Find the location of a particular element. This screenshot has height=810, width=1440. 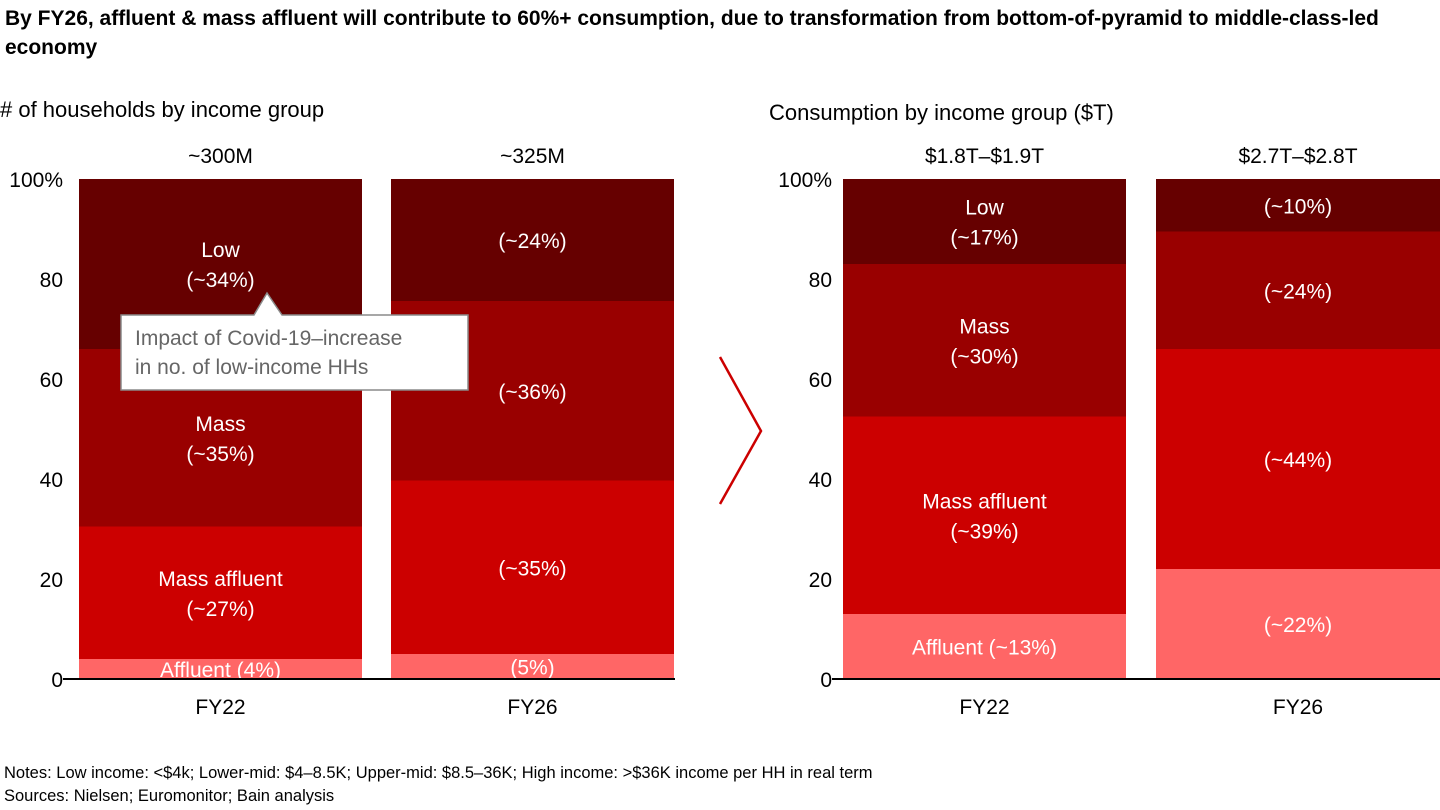

data-label: (~39%) is located at coordinates (984, 531).